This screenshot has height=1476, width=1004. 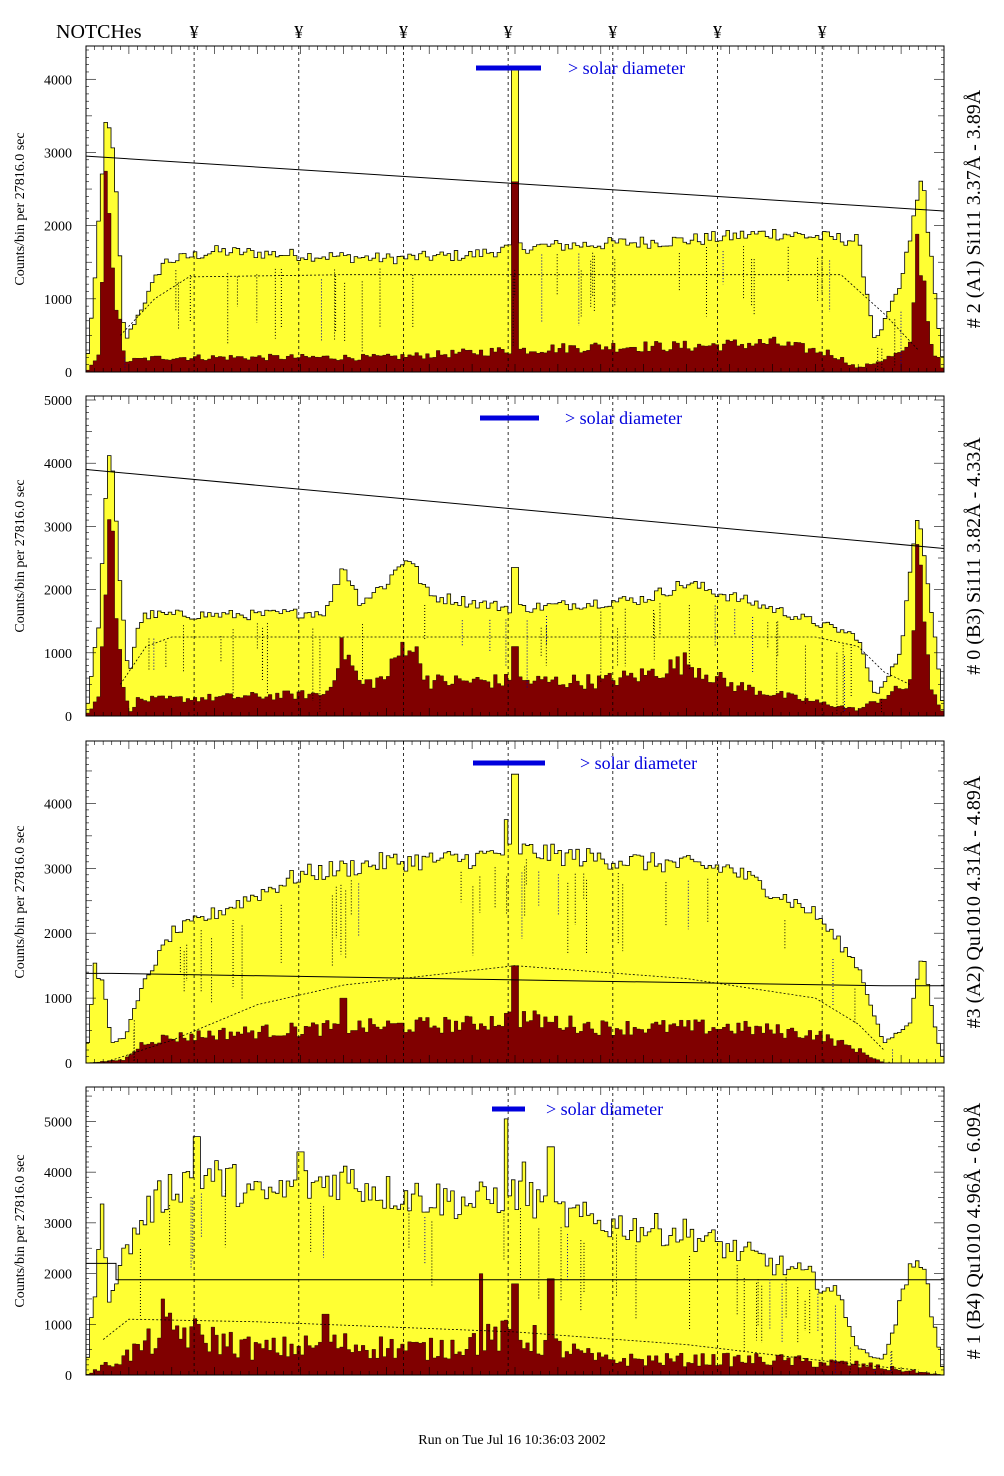 I want to click on run-info: Run on Tue Jul 16 10:36:03 2002, so click(x=511, y=1440).